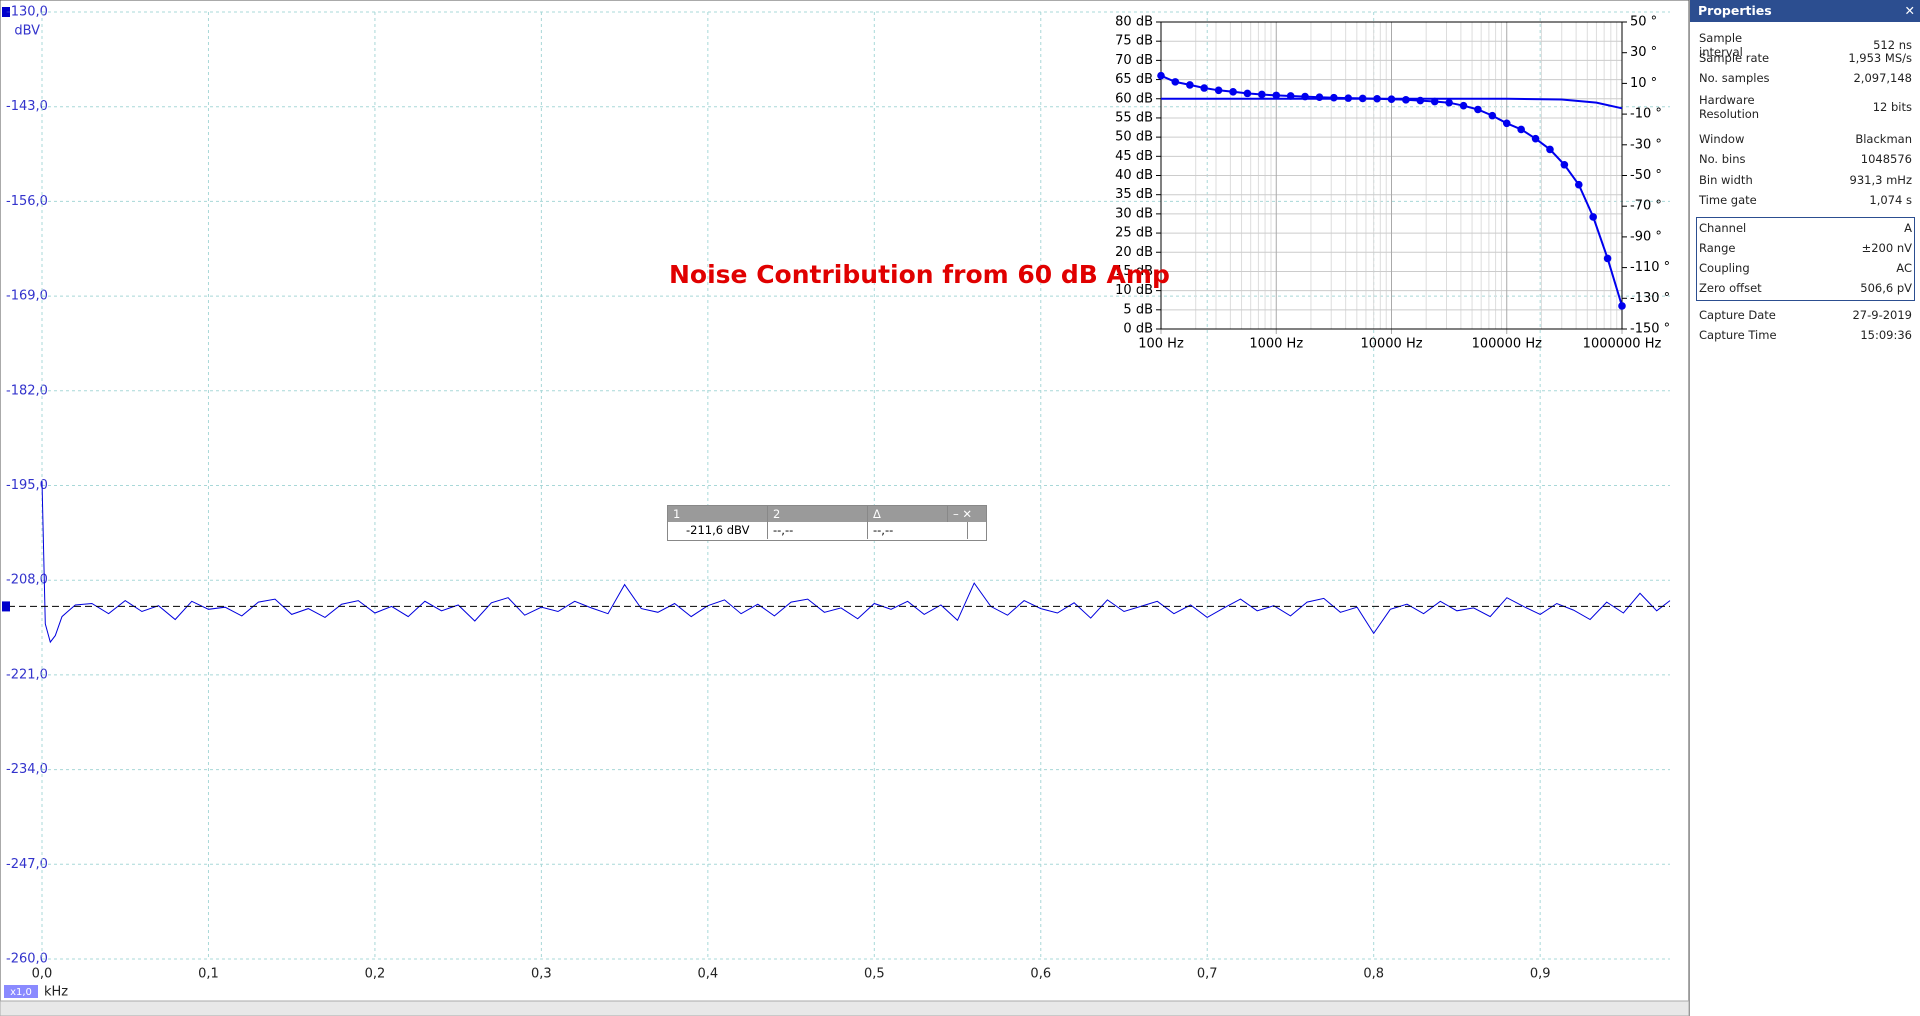  Describe the element at coordinates (874, 974) in the screenshot. I see `x-tick-label: 0,5` at that location.